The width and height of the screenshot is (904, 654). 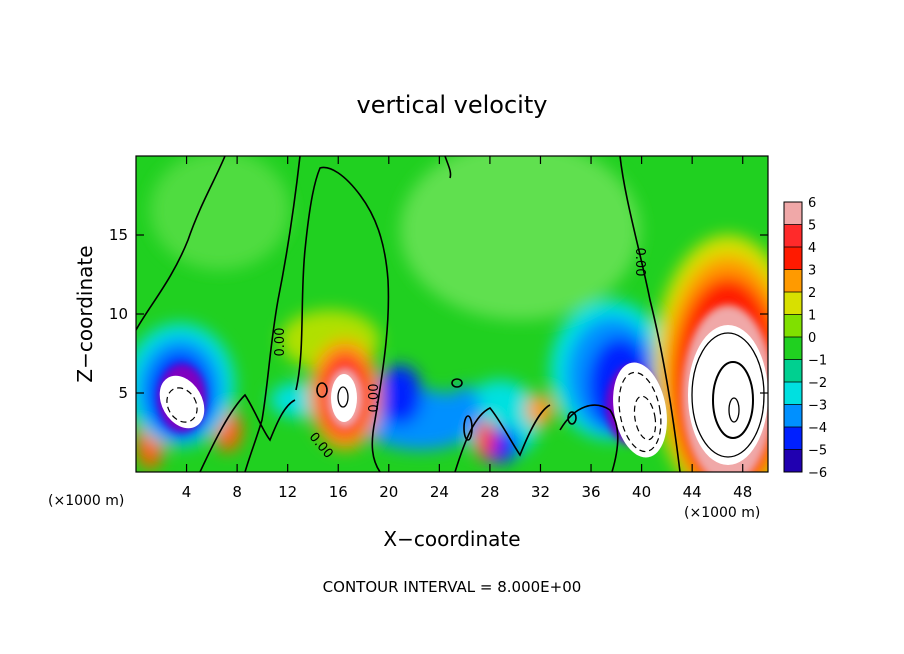 What do you see at coordinates (817, 451) in the screenshot?
I see `colorbar-label: −5` at bounding box center [817, 451].